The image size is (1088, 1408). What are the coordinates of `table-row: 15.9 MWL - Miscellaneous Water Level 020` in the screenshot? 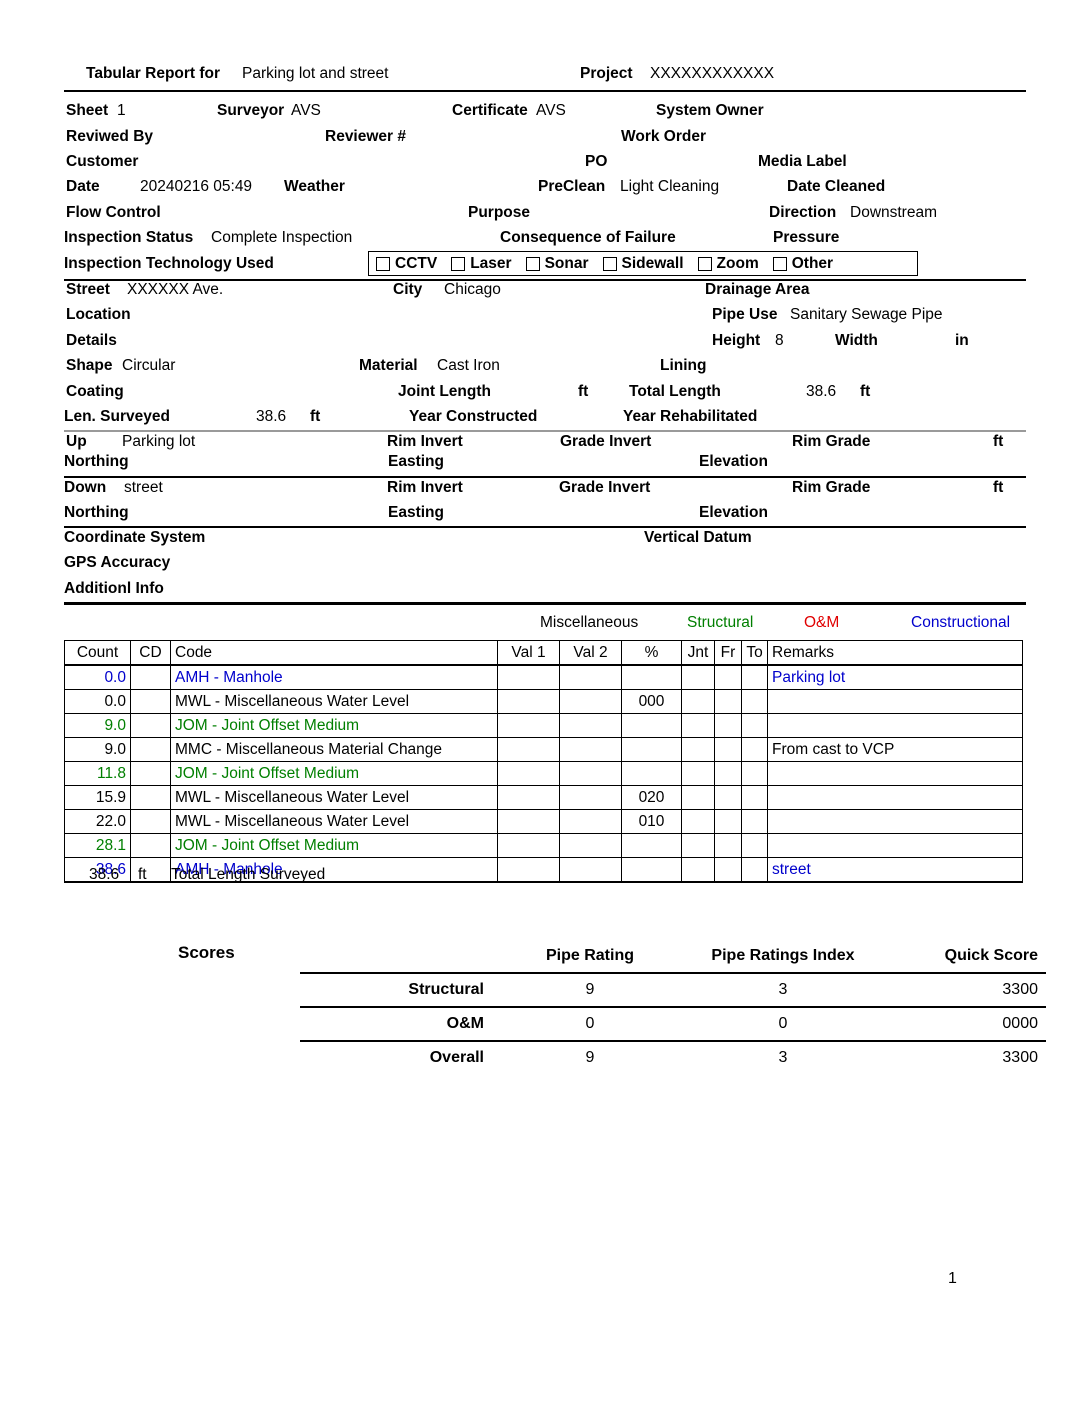 It's located at (543, 797).